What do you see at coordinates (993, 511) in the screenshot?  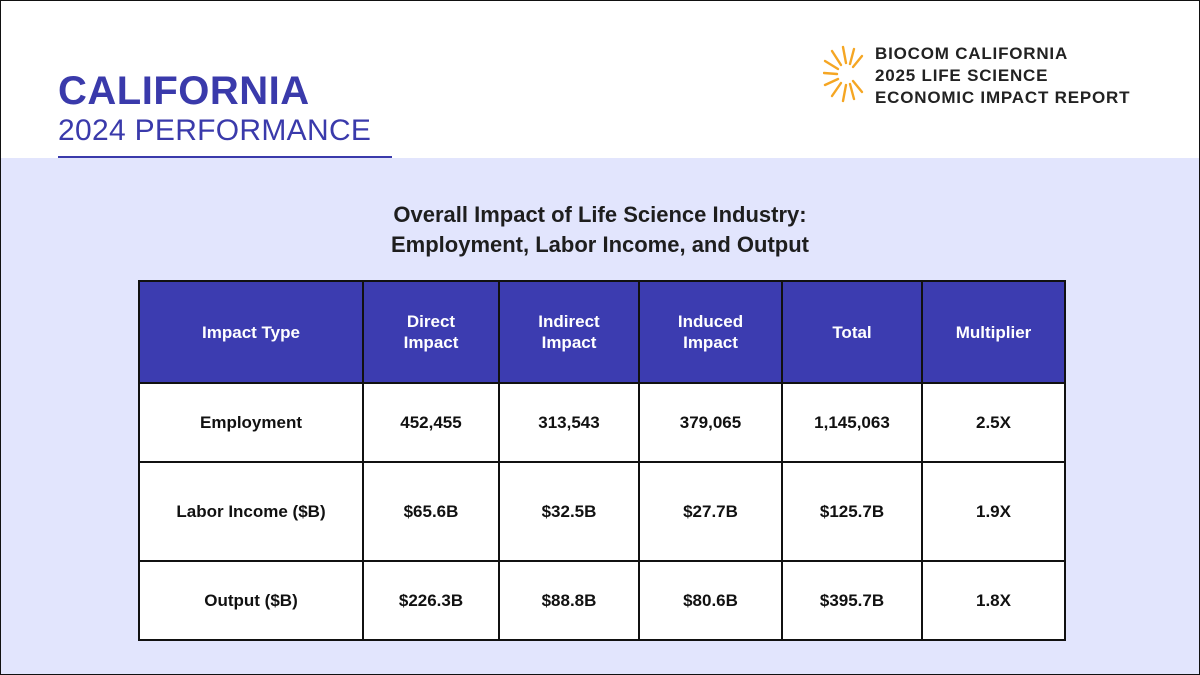 I see `table-cell: 1.9X` at bounding box center [993, 511].